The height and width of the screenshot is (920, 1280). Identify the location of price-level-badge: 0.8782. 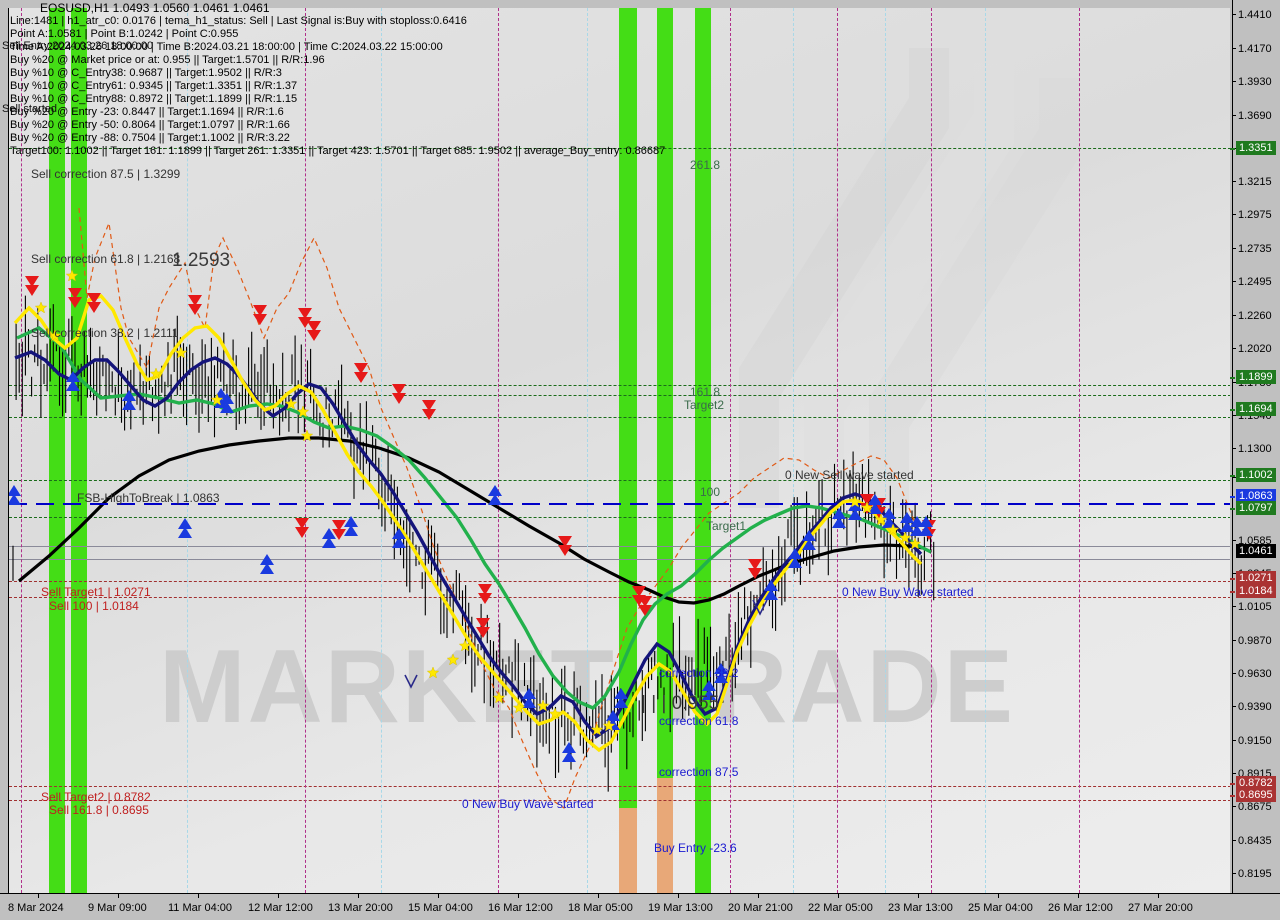
(1256, 783).